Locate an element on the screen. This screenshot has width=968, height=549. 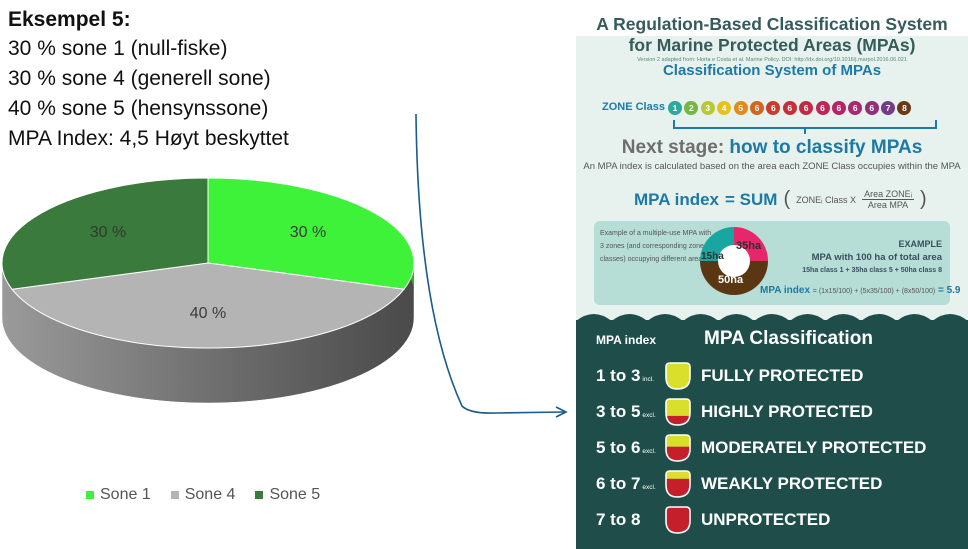
class-row-weakly: 6 to 7 excl. WEAKLY PROTECTED is located at coordinates (739, 484).